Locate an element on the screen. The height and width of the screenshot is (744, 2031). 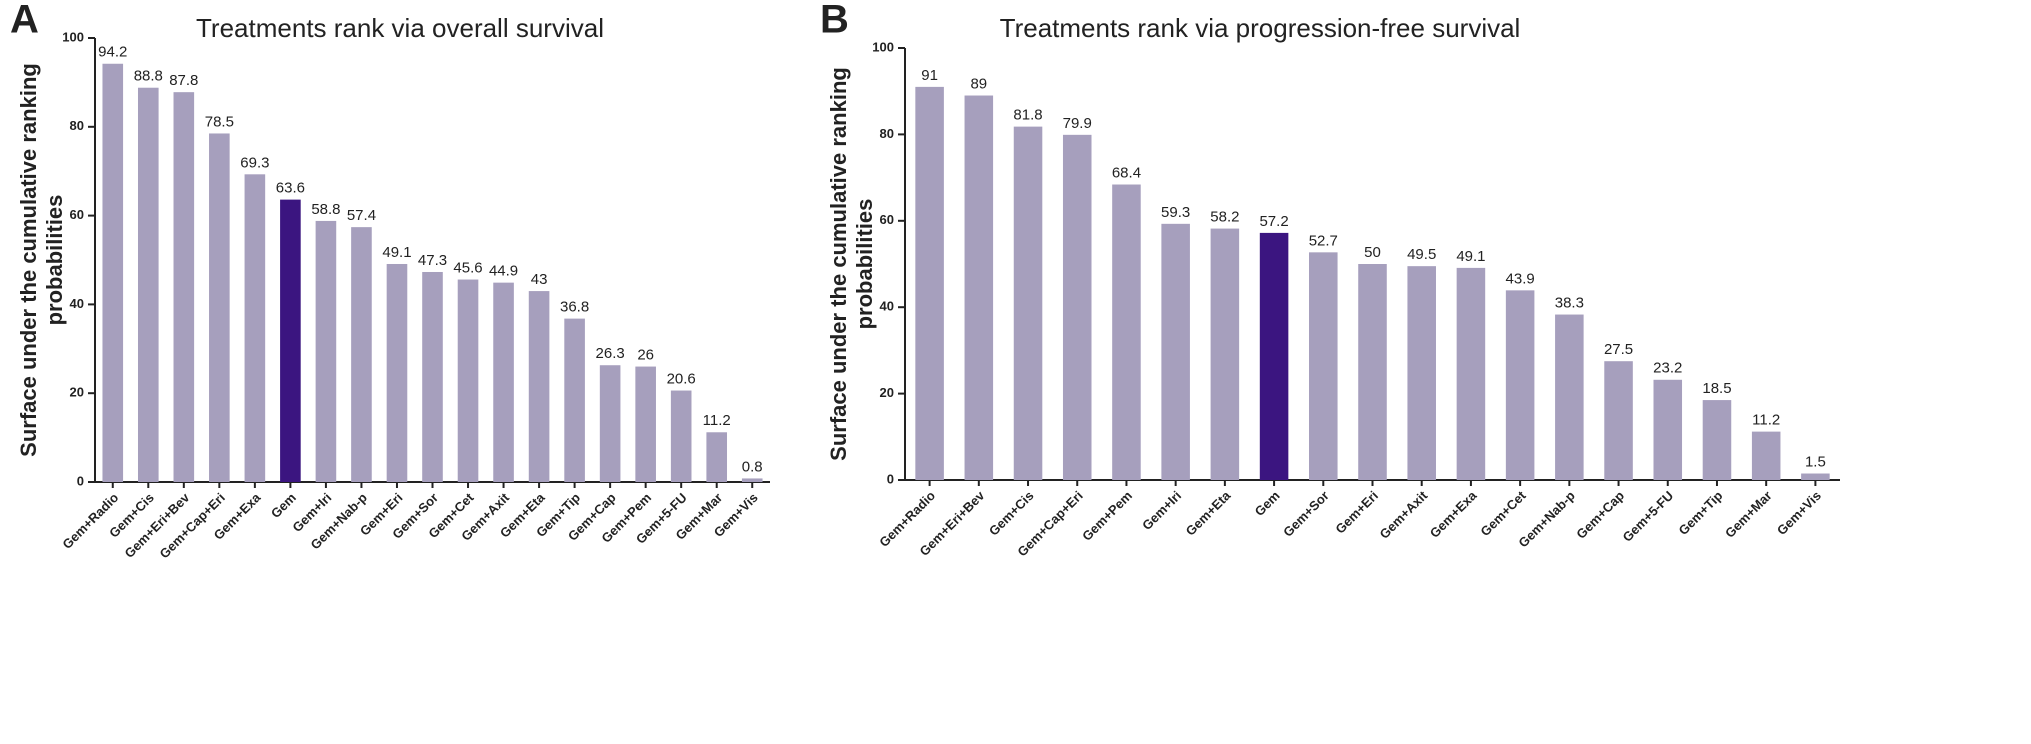
value-label: 43.9 is located at coordinates (1520, 278).